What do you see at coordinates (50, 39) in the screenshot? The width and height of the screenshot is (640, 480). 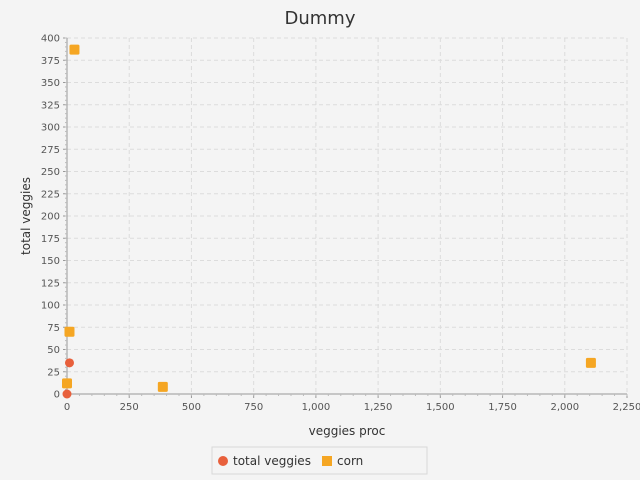 I see `y-tick-label: 400` at bounding box center [50, 39].